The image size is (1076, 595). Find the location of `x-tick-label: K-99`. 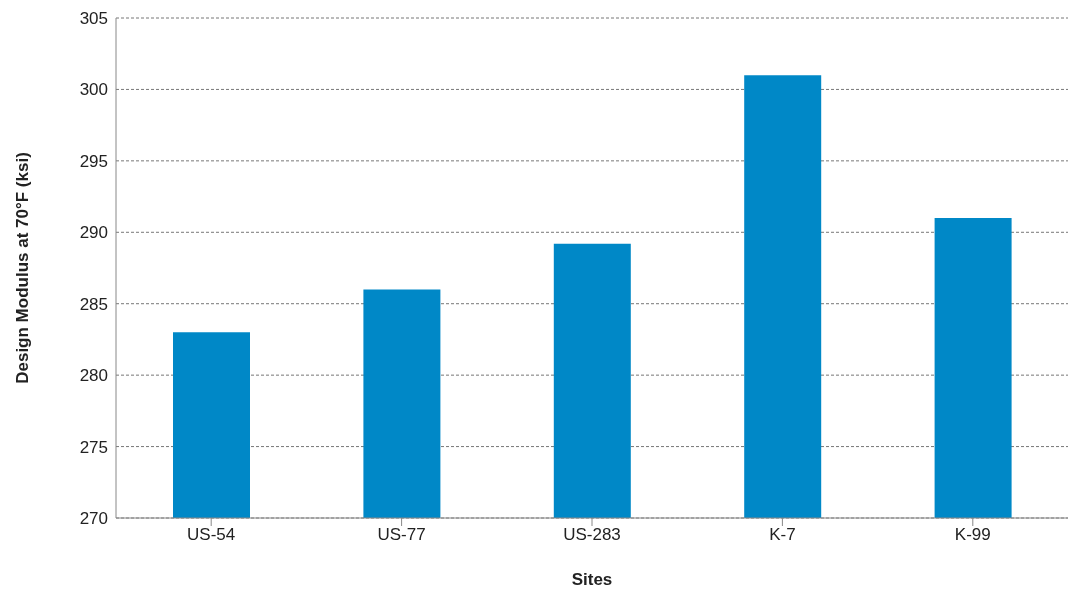

x-tick-label: K-99 is located at coordinates (972, 535).